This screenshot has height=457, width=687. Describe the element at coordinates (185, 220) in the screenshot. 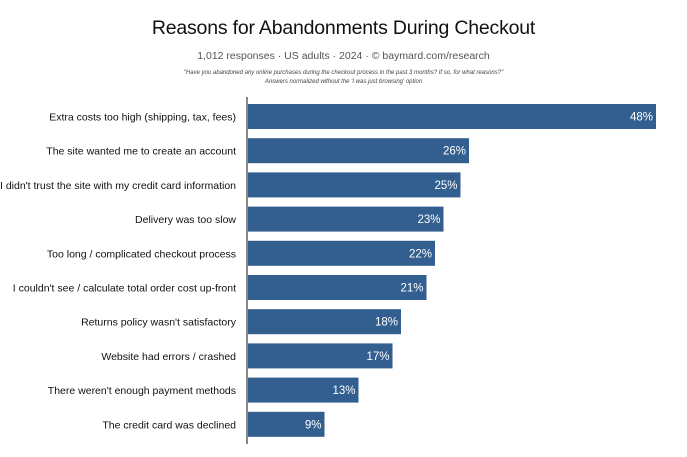

I see `category-label: Delivery was too slow` at that location.